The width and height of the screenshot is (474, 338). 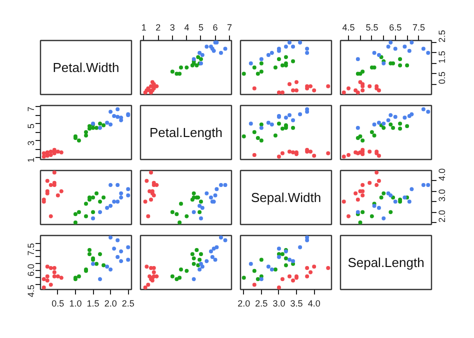 I want to click on y-tick-label: 3.0, so click(x=442, y=195).